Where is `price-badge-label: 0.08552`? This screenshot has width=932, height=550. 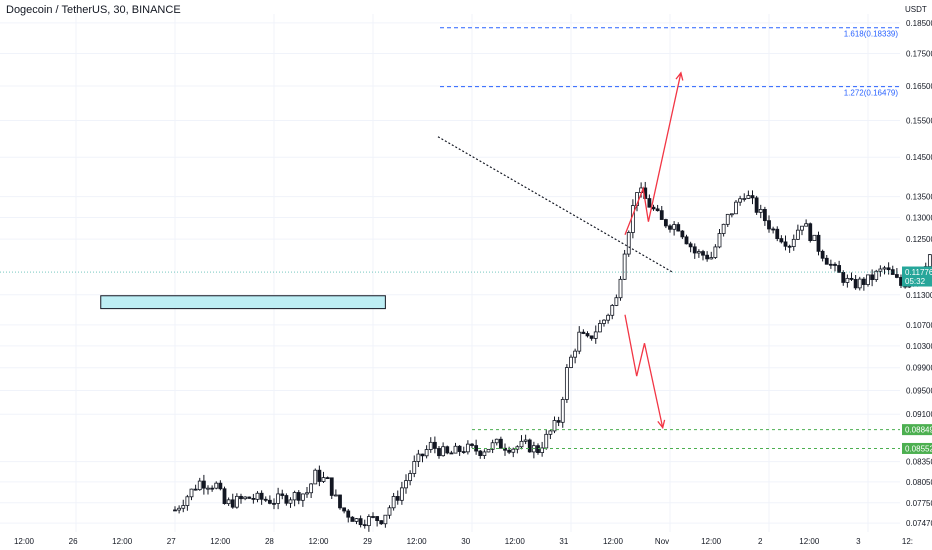 price-badge-label: 0.08552 is located at coordinates (918, 448).